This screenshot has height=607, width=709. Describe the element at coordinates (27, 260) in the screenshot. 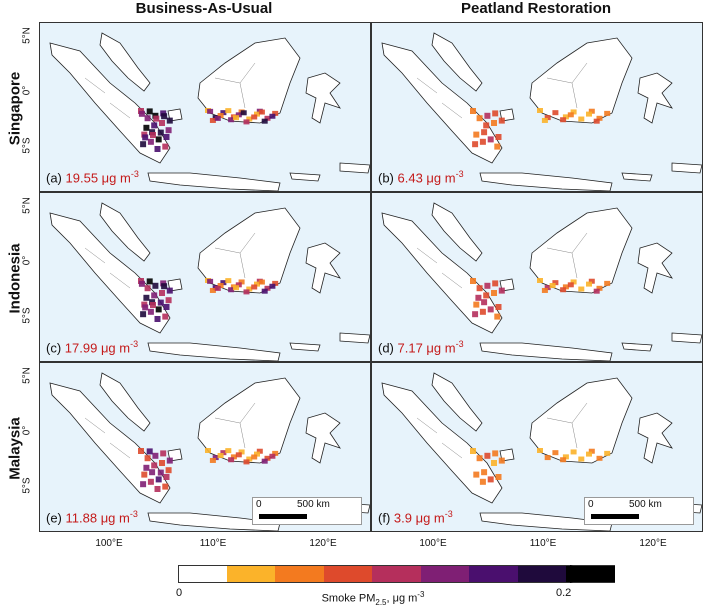

I see `lat-tick-label: 0°` at that location.